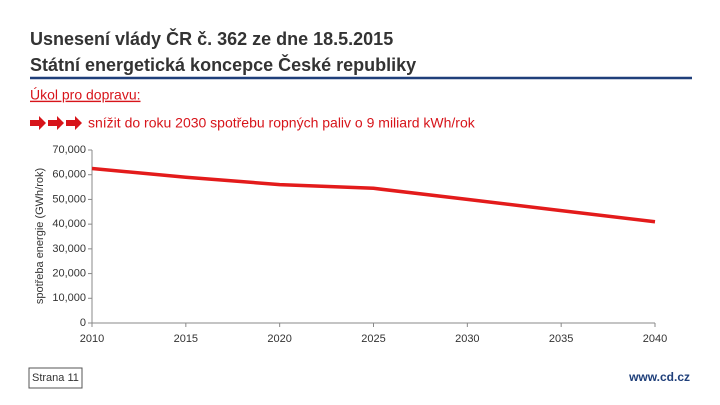  Describe the element at coordinates (561, 339) in the screenshot. I see `x-tick-label: 2035` at that location.